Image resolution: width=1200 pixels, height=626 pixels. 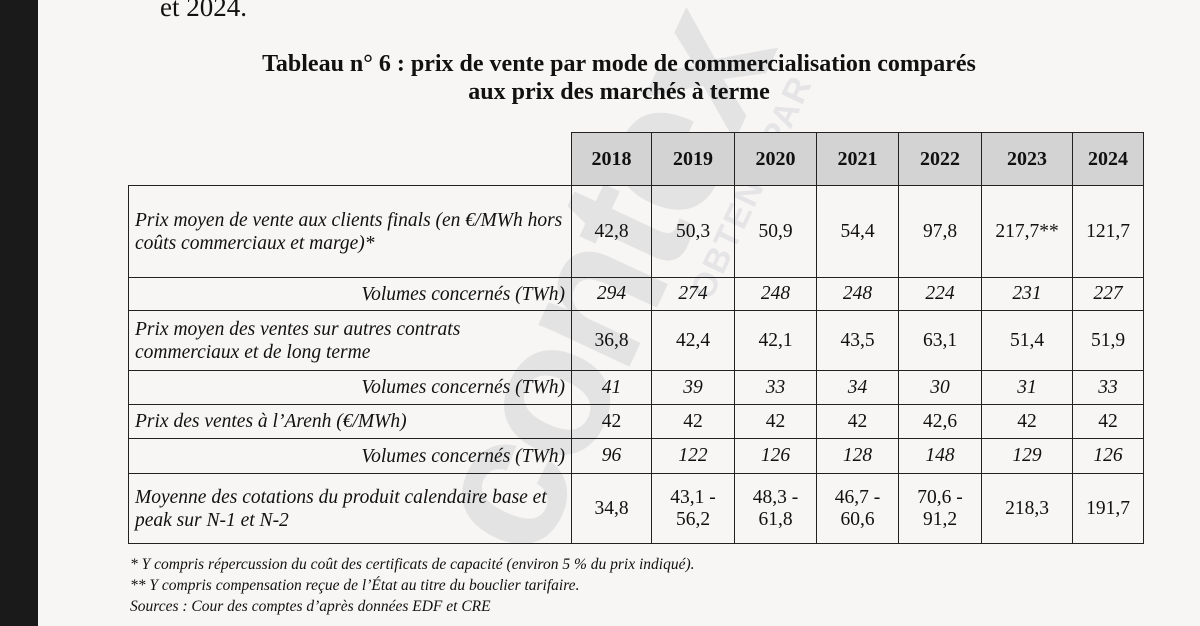 What do you see at coordinates (1108, 231) in the screenshot?
I see `table-cell: 121,7` at bounding box center [1108, 231].